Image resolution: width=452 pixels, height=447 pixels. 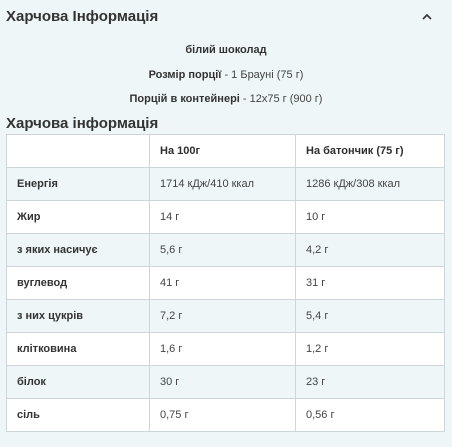 I want to click on flavor-text: білий шоколад, so click(x=226, y=50).